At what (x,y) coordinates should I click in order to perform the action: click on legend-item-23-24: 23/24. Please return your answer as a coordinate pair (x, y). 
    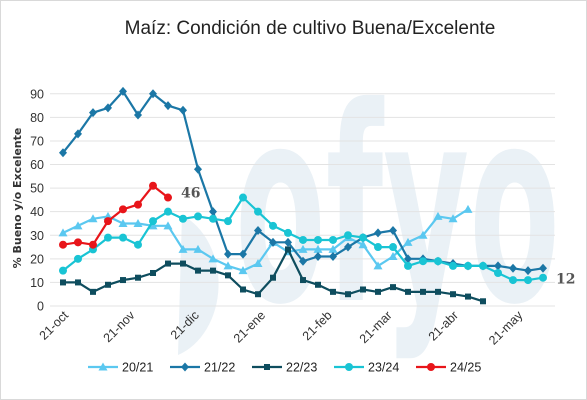
    Looking at the image, I should click on (366, 368).